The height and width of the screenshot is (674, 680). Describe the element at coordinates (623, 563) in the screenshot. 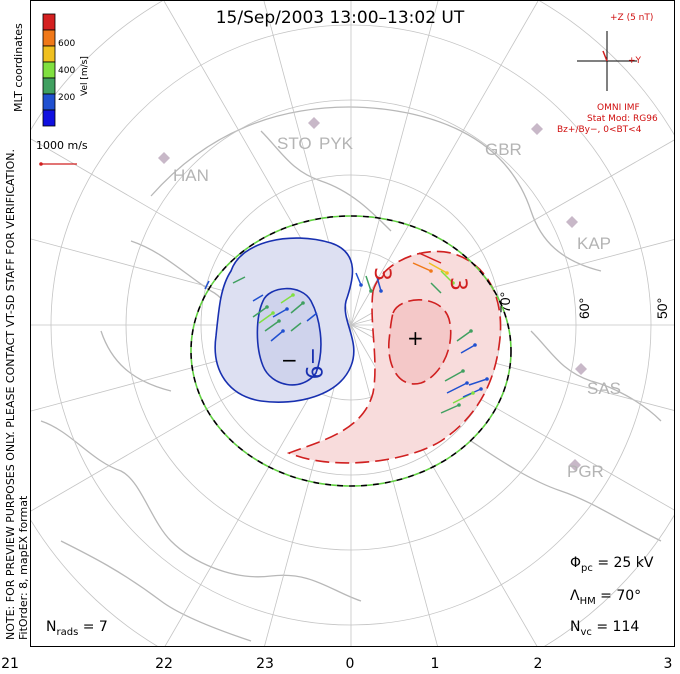

I see `phi-value: = 25 kV` at that location.